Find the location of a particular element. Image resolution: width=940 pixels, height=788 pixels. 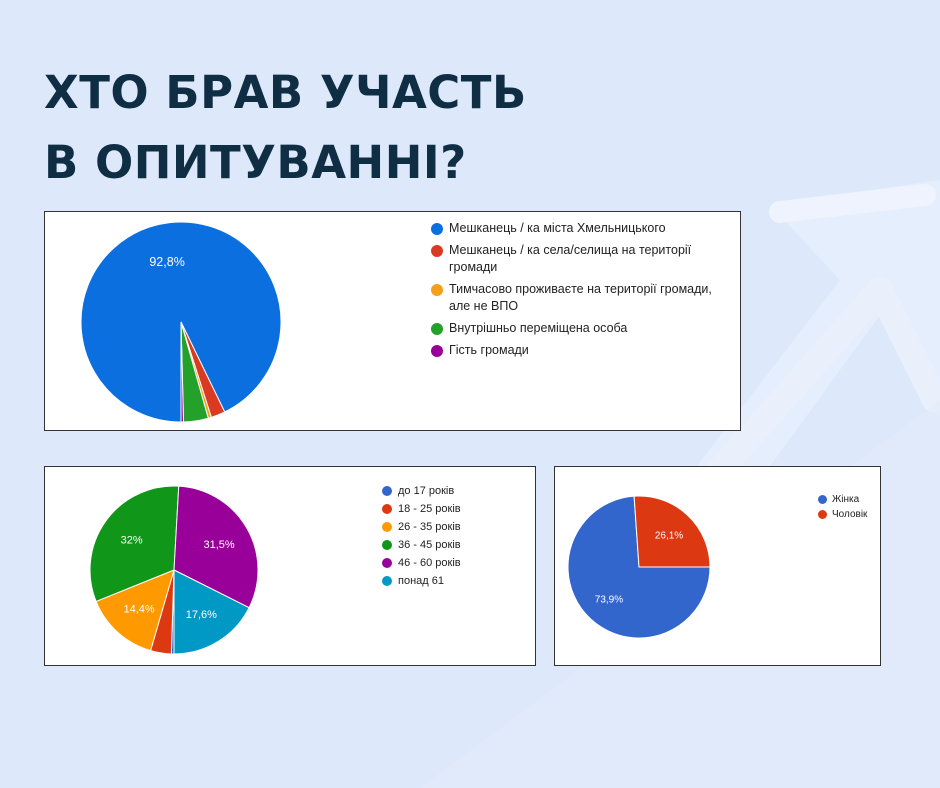

legend-label: Гість громади is located at coordinates (489, 350).